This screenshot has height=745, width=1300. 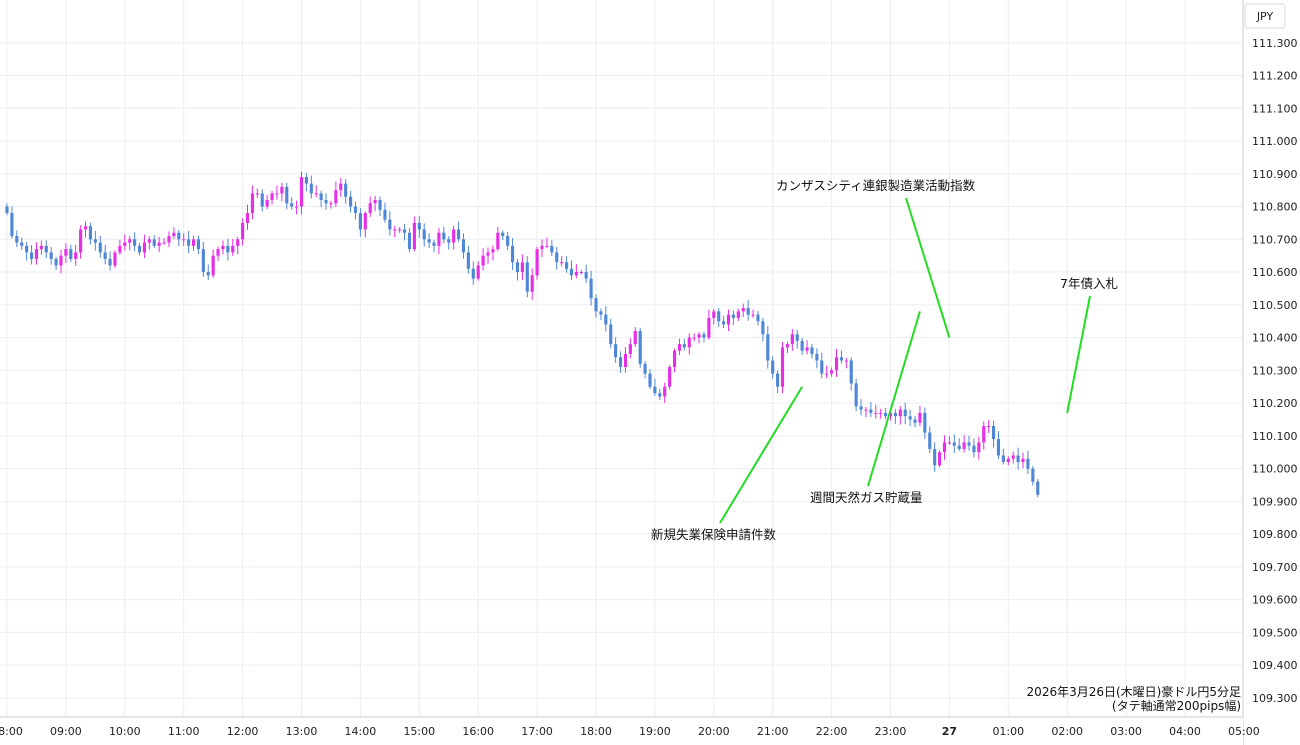 I want to click on chart-subtitle: (タテ軸通常200pips幅), so click(x=1176, y=705).